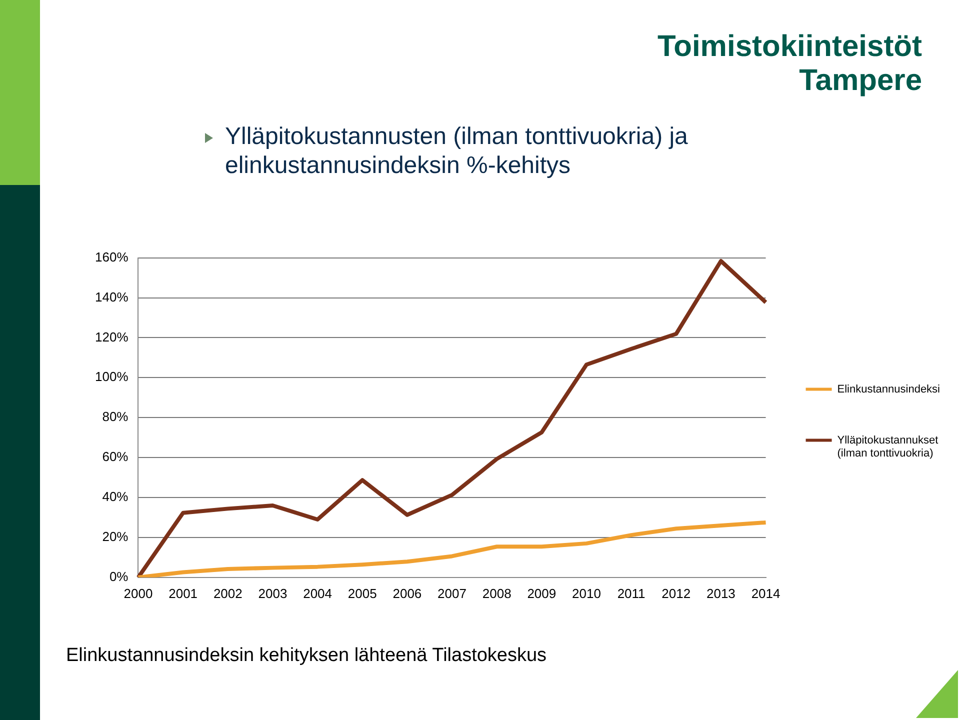 The image size is (960, 720). What do you see at coordinates (115, 456) in the screenshot?
I see `y-tick-label: 60%` at bounding box center [115, 456].